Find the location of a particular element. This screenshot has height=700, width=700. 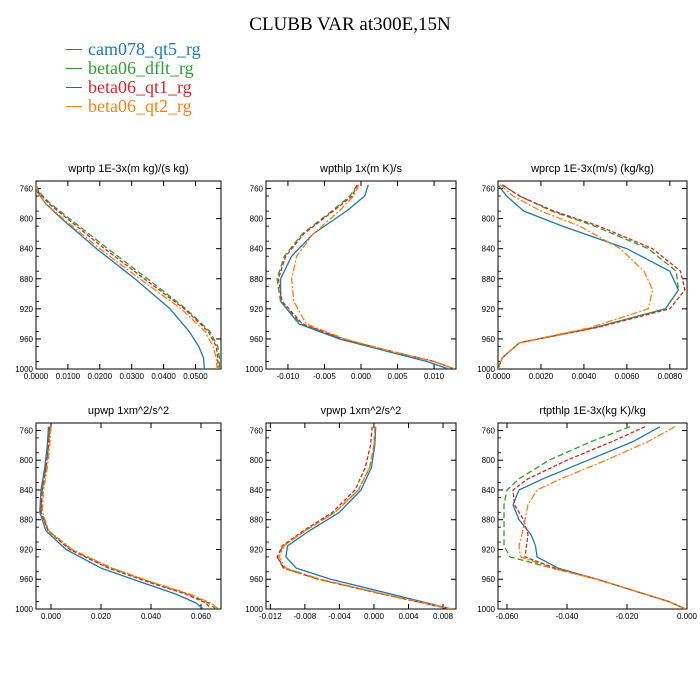

legend-label-3: beta06_qt2_rg is located at coordinates (140, 106).